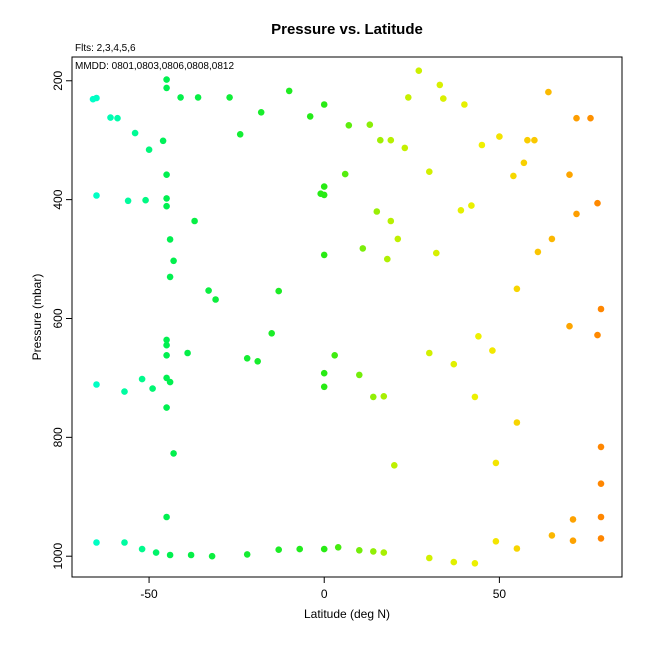  What do you see at coordinates (58, 318) in the screenshot?
I see `y-tick-label-2: 600` at bounding box center [58, 318].